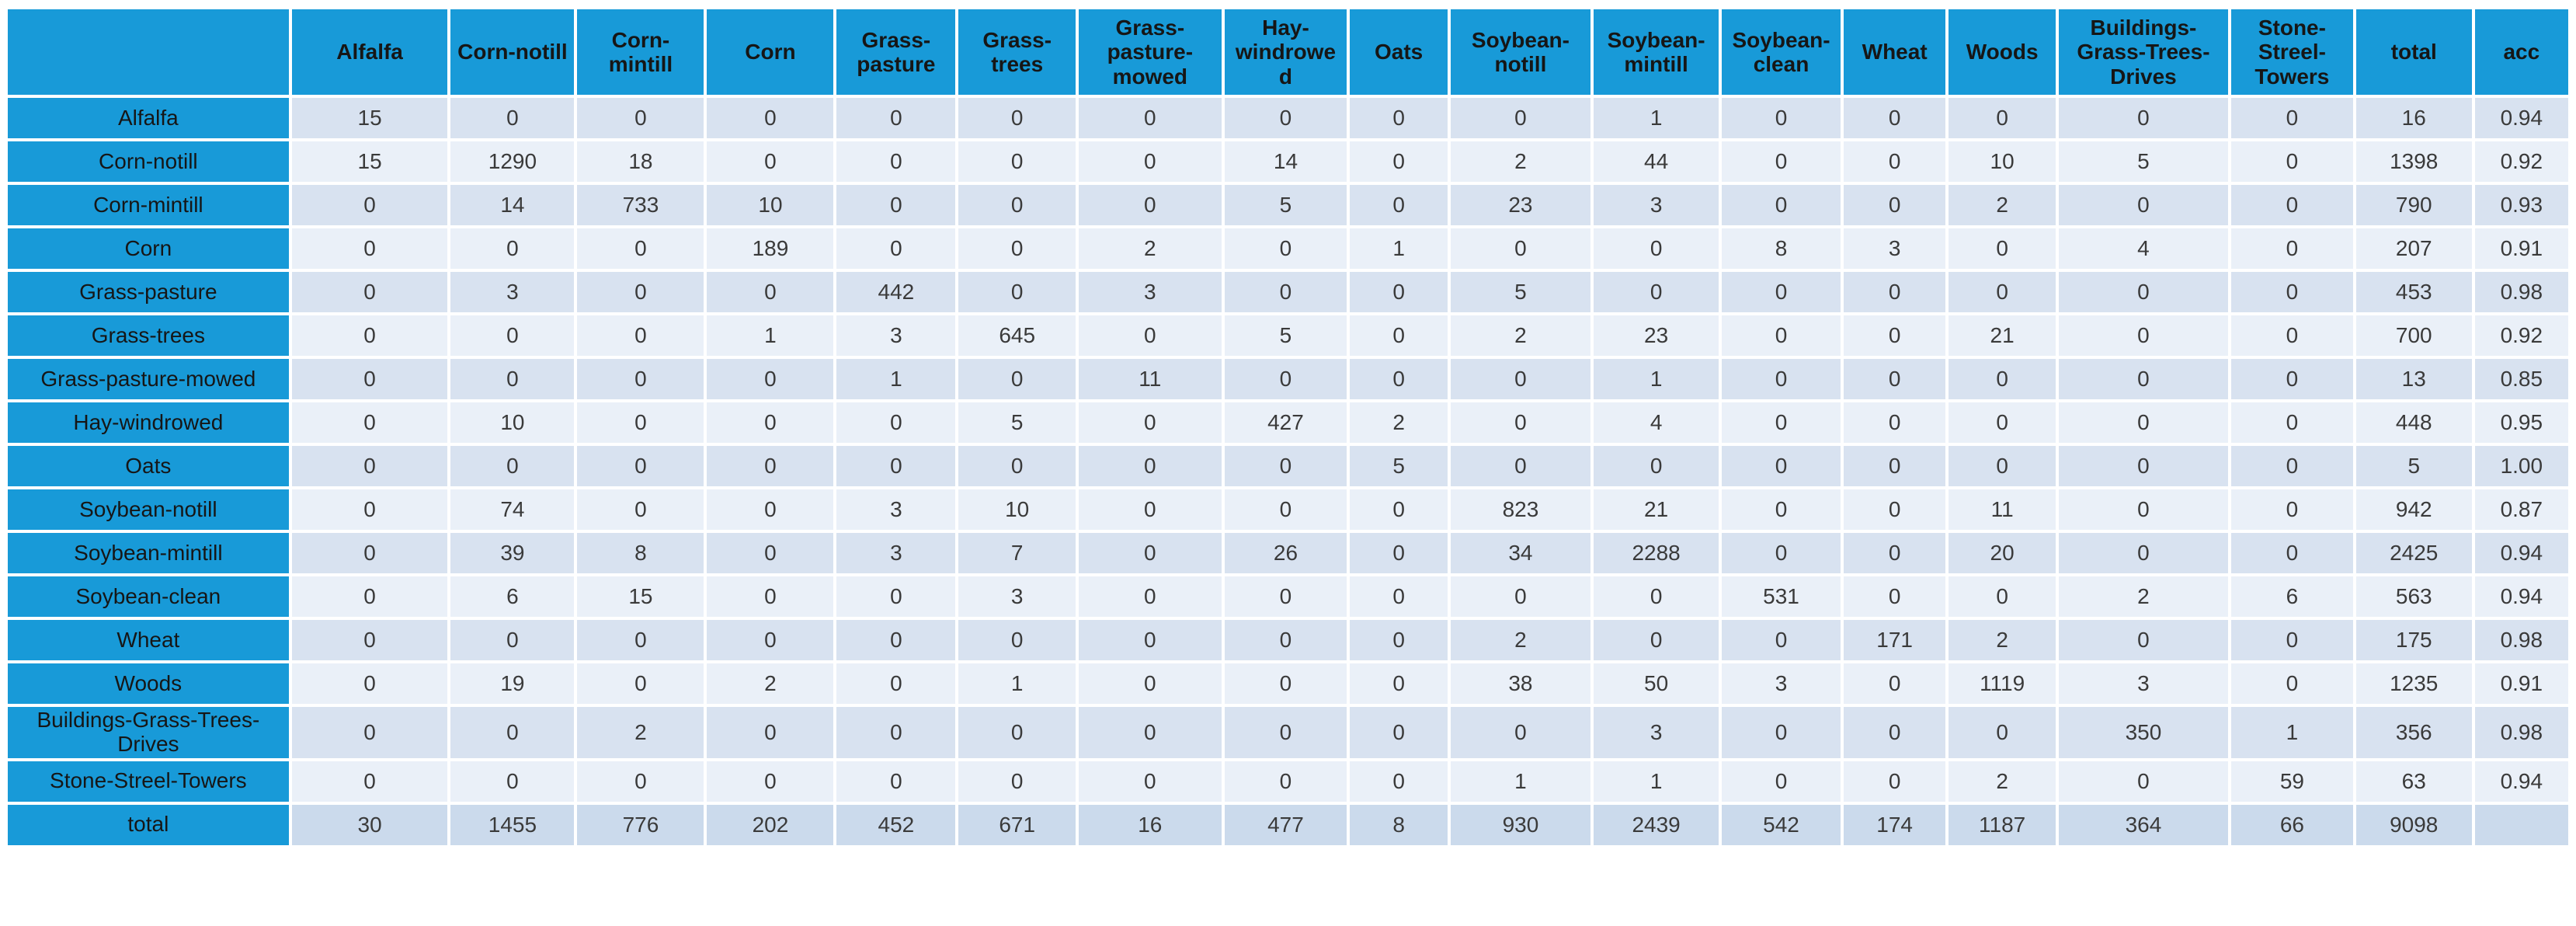 This screenshot has width=2576, height=926. Describe the element at coordinates (2413, 422) in the screenshot. I see `row-total-cell: 448` at that location.